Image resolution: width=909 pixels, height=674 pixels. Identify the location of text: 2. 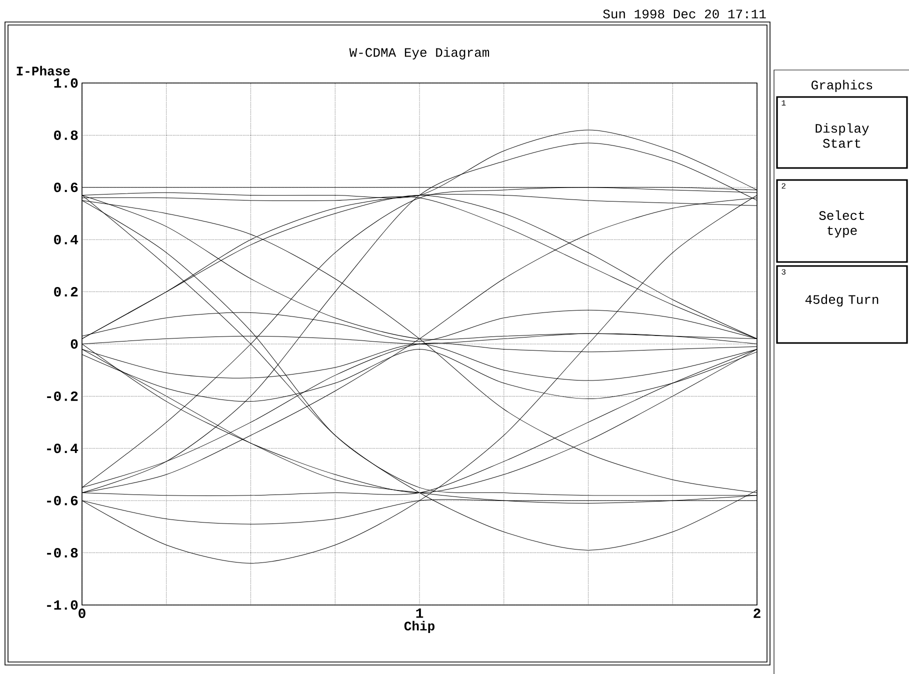
(784, 186).